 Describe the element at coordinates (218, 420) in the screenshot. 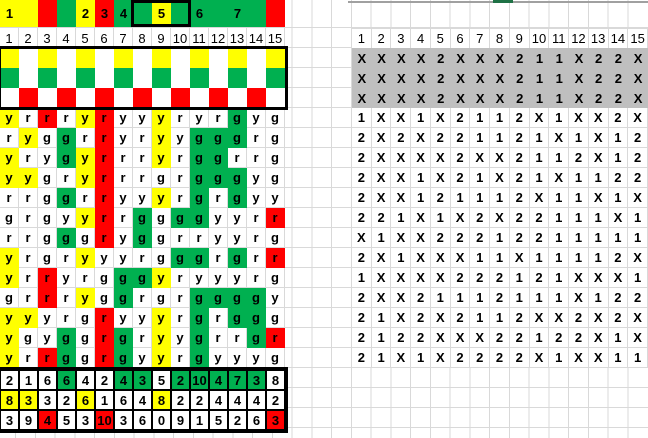

I see `count-cell: 5` at that location.